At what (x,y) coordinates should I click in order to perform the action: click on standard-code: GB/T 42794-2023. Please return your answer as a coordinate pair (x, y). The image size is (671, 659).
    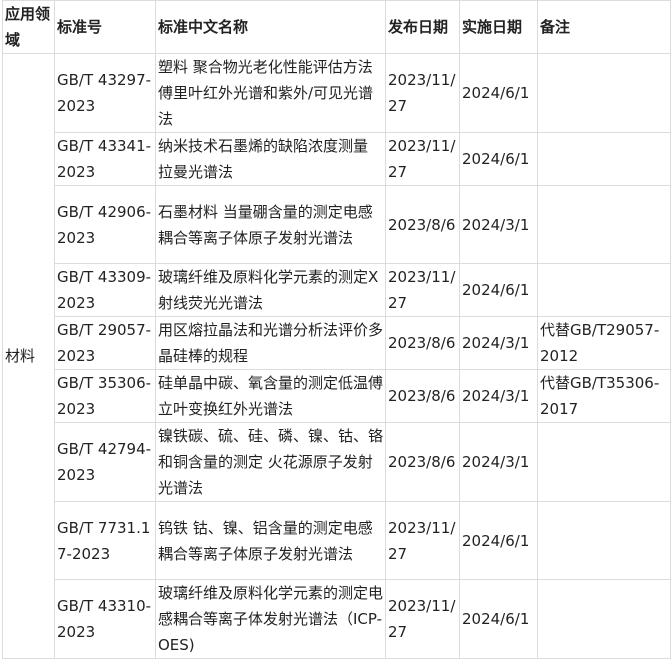
    Looking at the image, I should click on (105, 462).